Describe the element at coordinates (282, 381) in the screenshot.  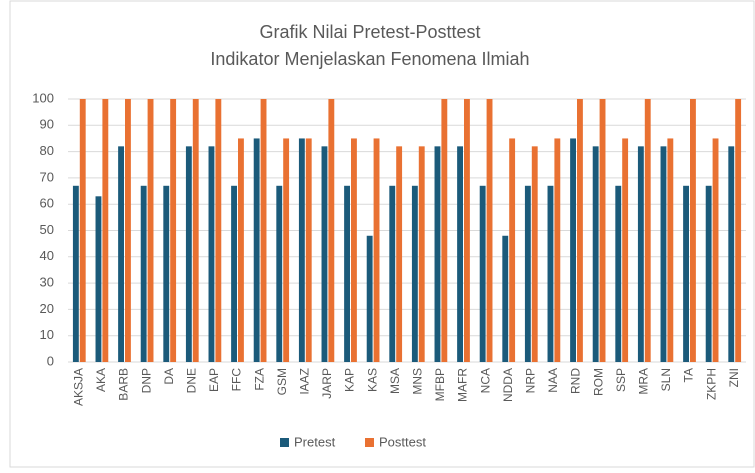
I see `x-tick-label: GSM` at that location.